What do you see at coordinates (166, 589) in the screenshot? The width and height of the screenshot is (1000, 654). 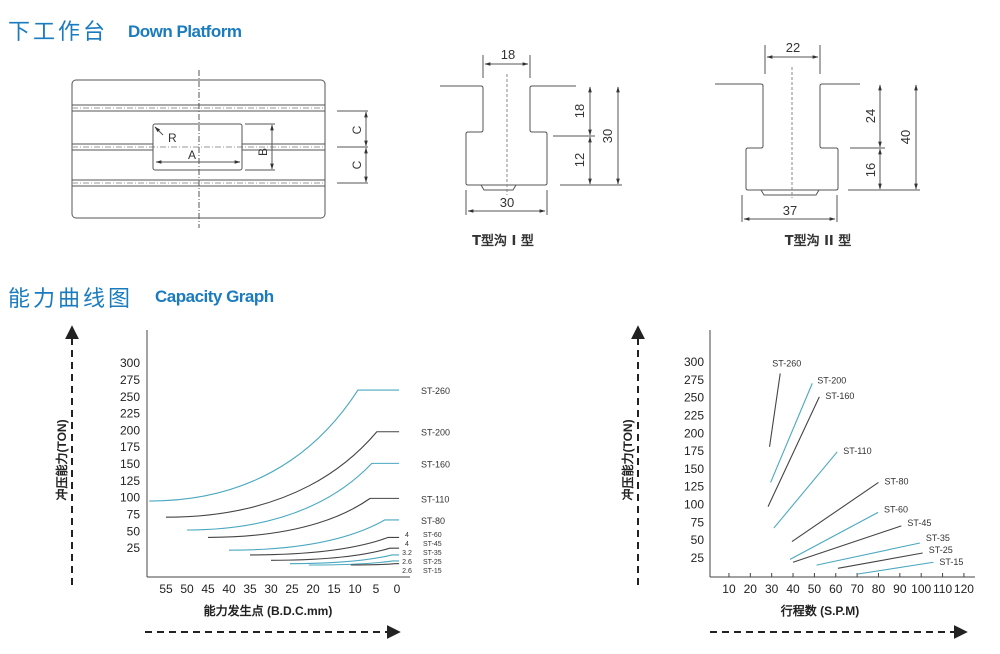 I see `left-x-tick: 55` at bounding box center [166, 589].